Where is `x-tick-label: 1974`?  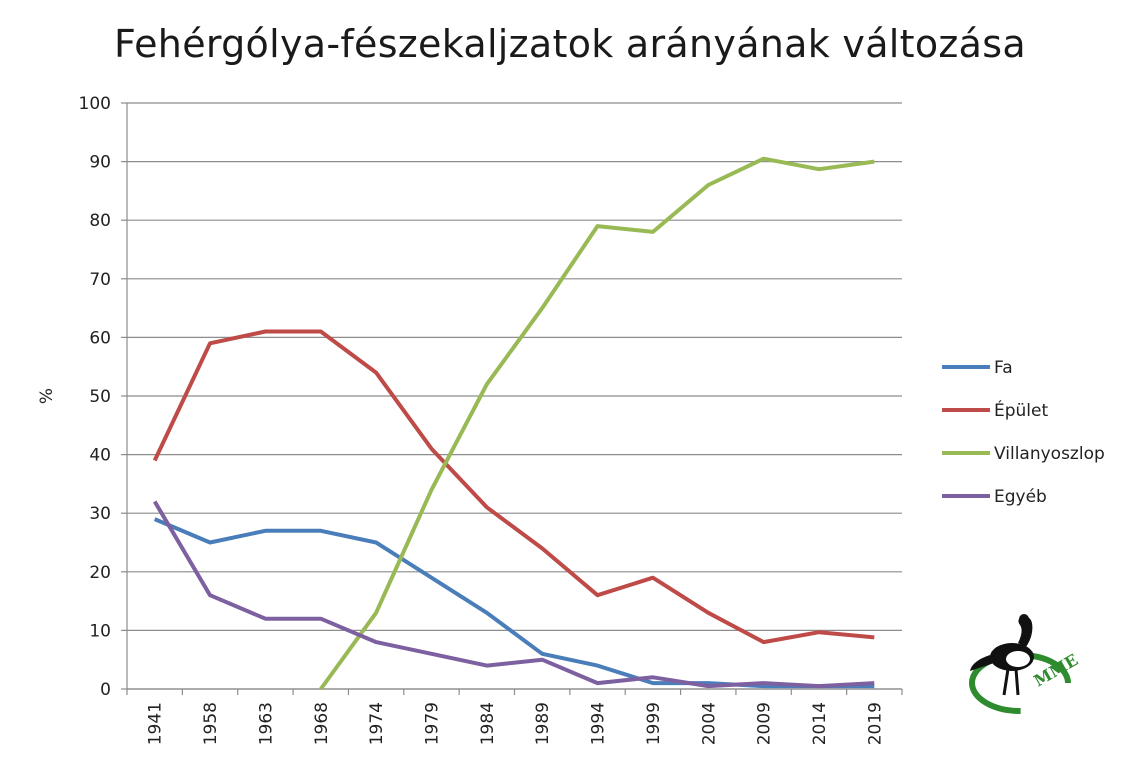
x-tick-label: 1974 is located at coordinates (377, 723).